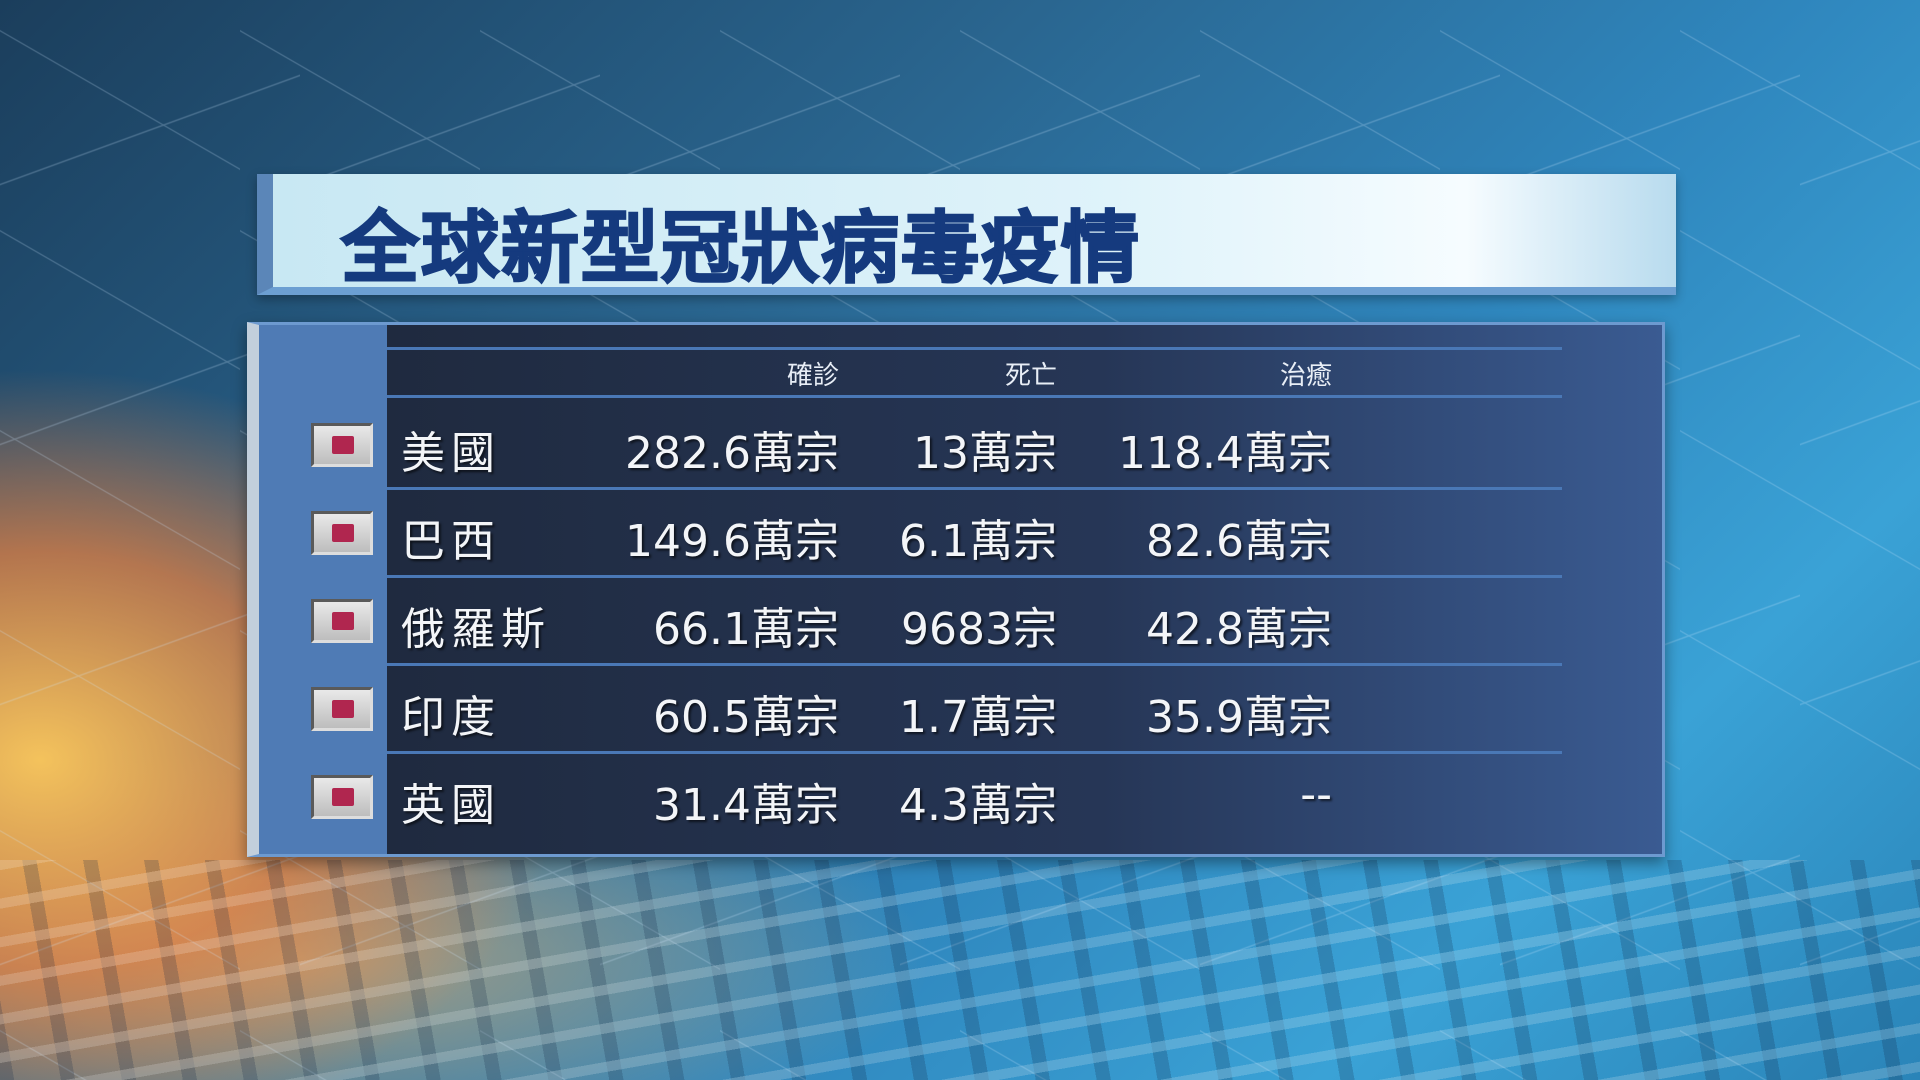 Image resolution: width=1920 pixels, height=1080 pixels. I want to click on title-panel: 全球新型冠狀病毒疫情, so click(966, 234).